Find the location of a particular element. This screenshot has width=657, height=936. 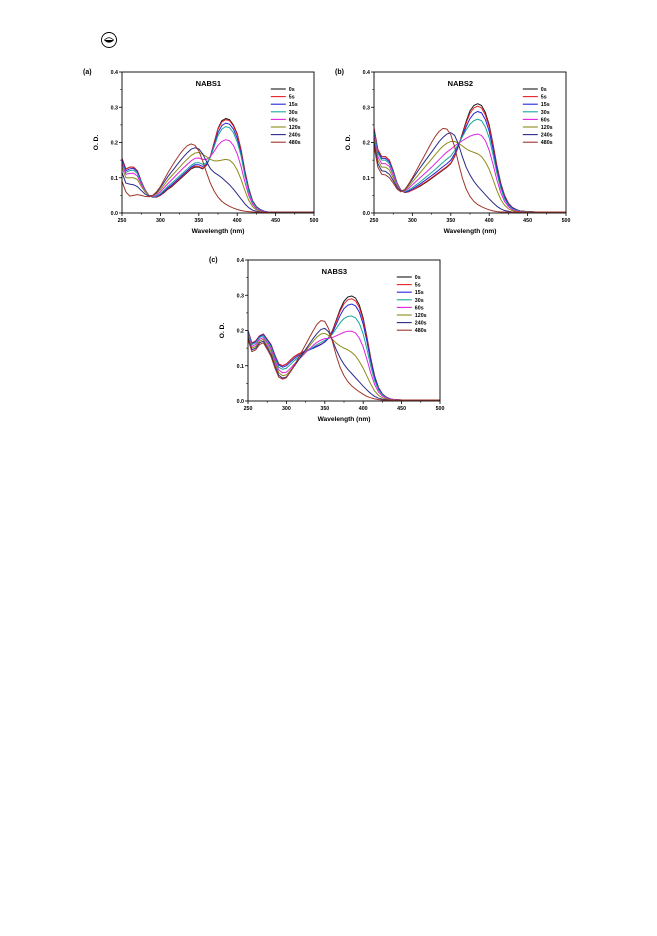

rsc-logo-icon is located at coordinates (109, 40).